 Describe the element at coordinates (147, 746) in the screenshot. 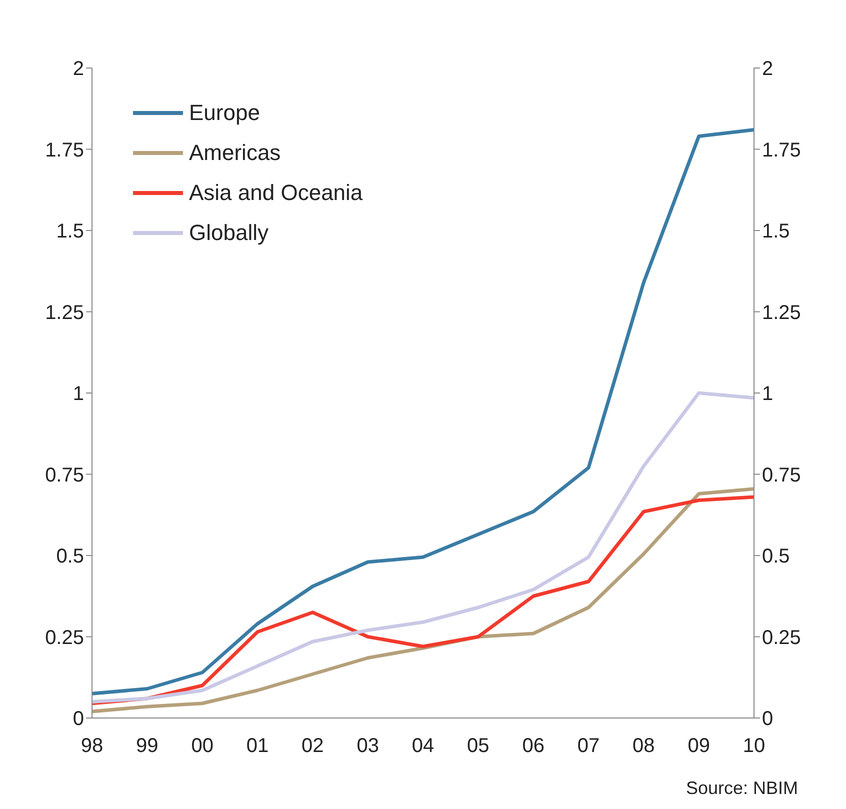

I see `x-tick-label: 99` at that location.